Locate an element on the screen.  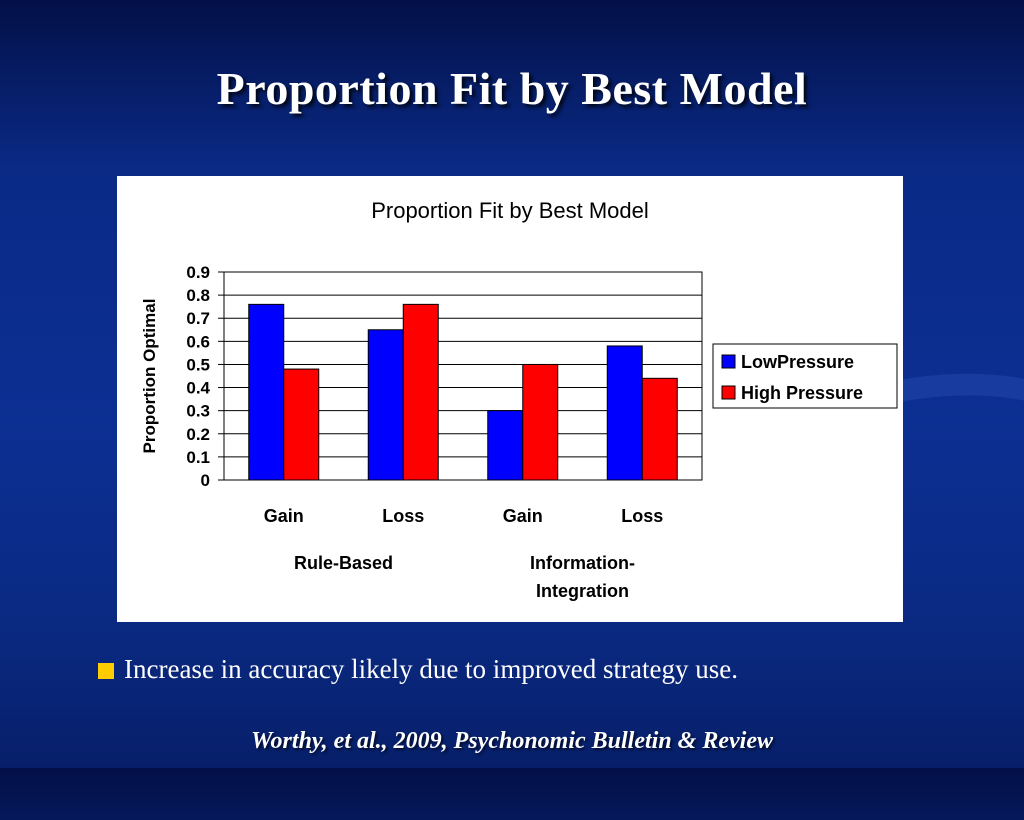
x-group-label: Integration is located at coordinates (582, 591).